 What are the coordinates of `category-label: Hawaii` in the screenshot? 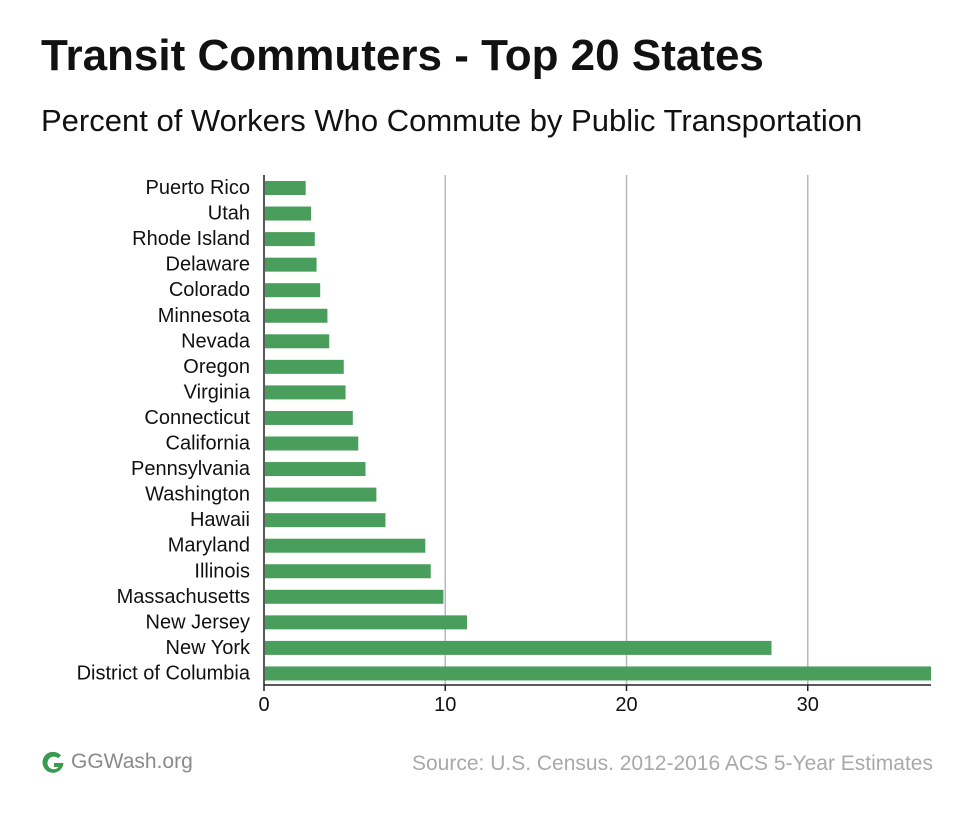 It's located at (220, 520).